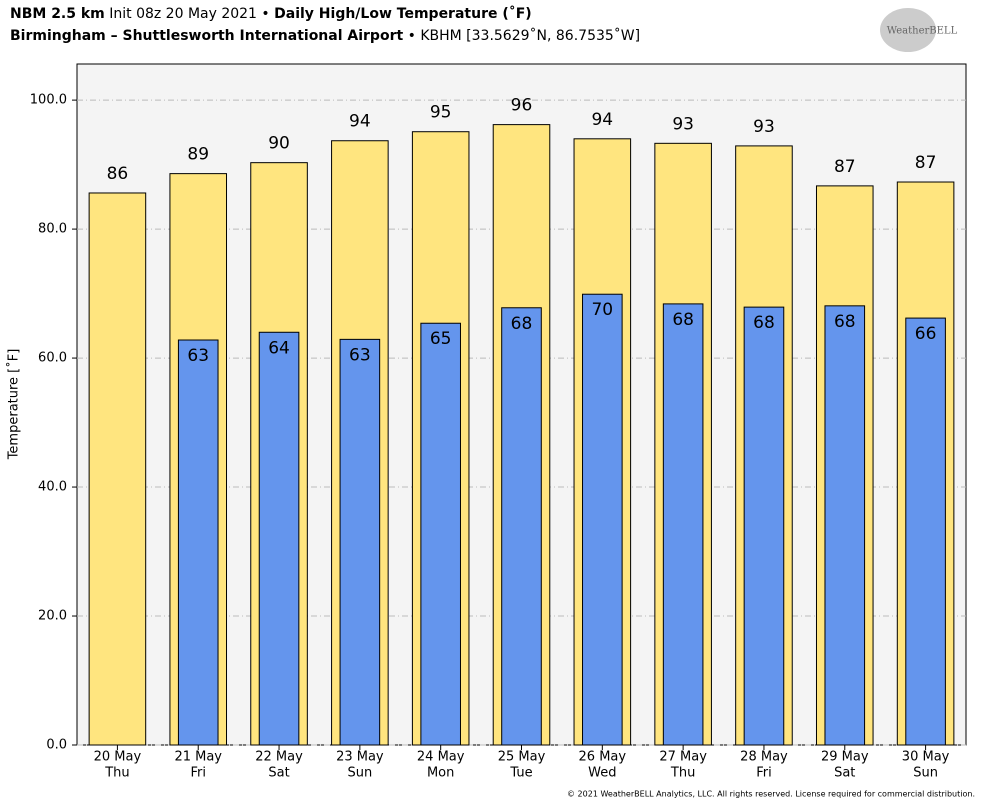 The image size is (984, 808). I want to click on data-label: 86, so click(118, 174).